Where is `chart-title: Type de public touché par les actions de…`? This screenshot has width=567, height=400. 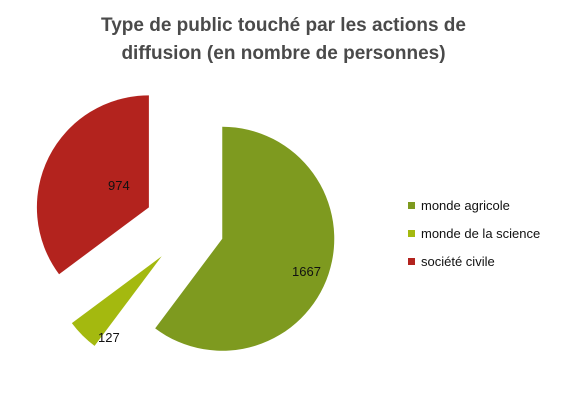 chart-title: Type de public touché par les actions de… is located at coordinates (283, 40).